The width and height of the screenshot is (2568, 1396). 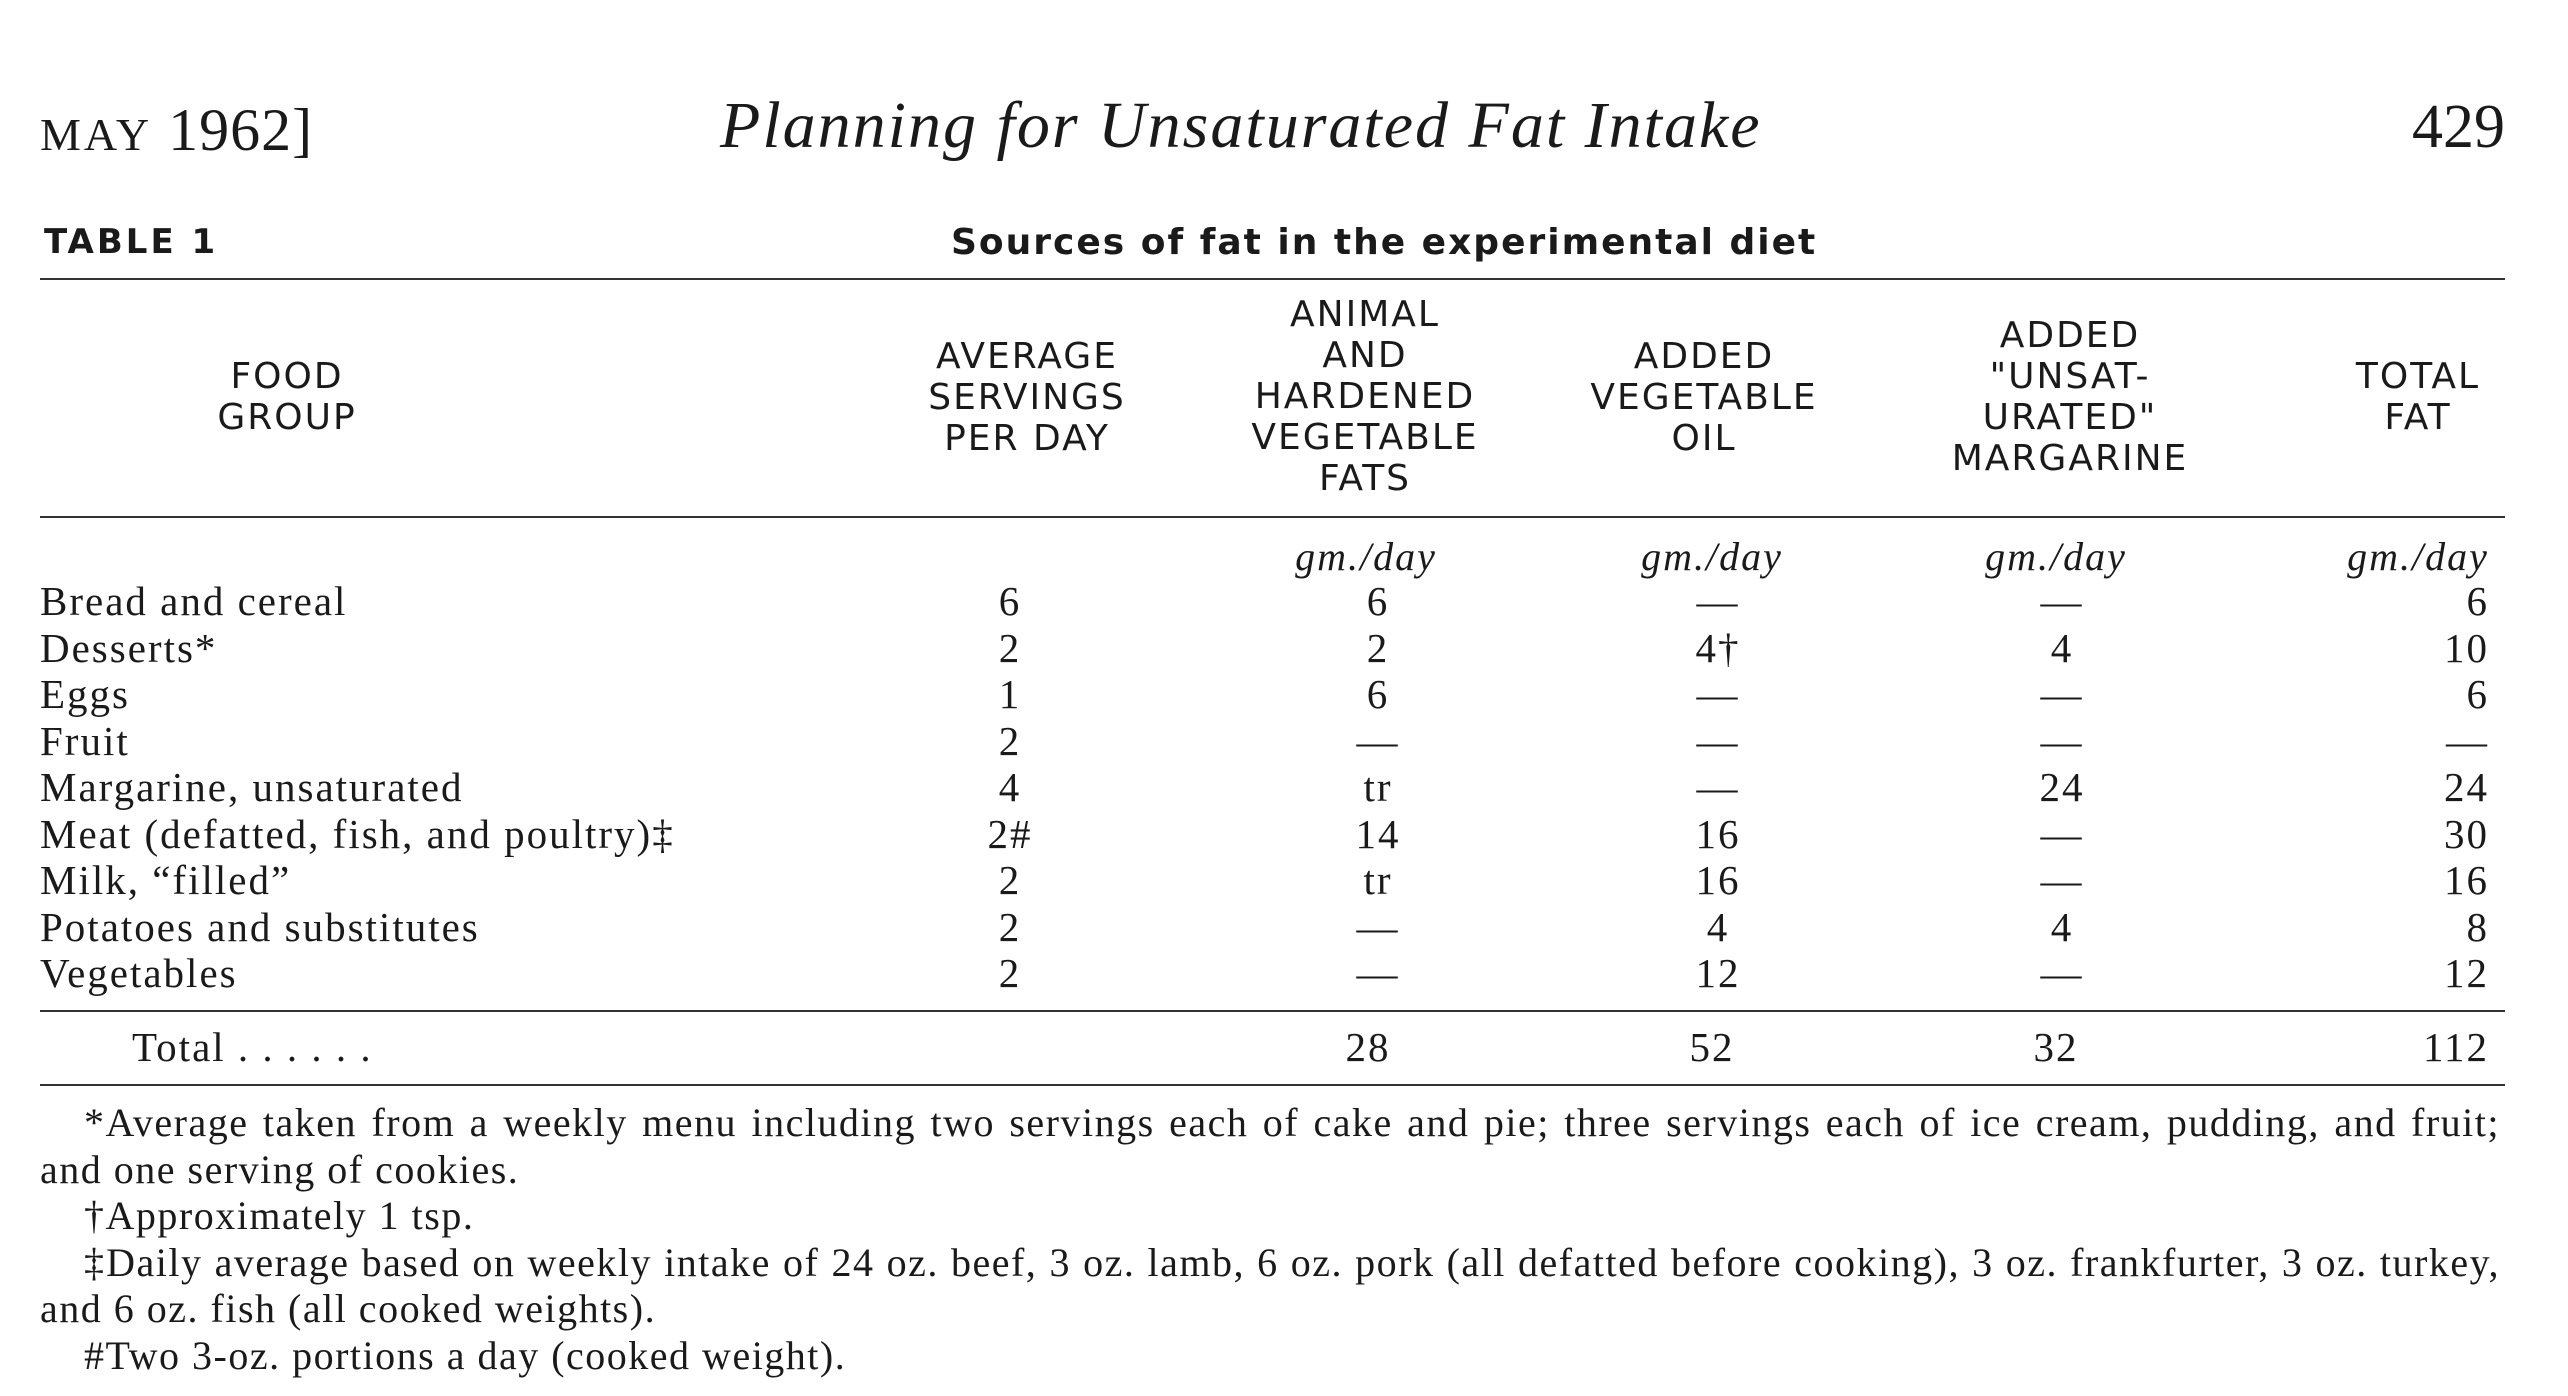 I want to click on issue-month: MAY, so click(x=96, y=134).